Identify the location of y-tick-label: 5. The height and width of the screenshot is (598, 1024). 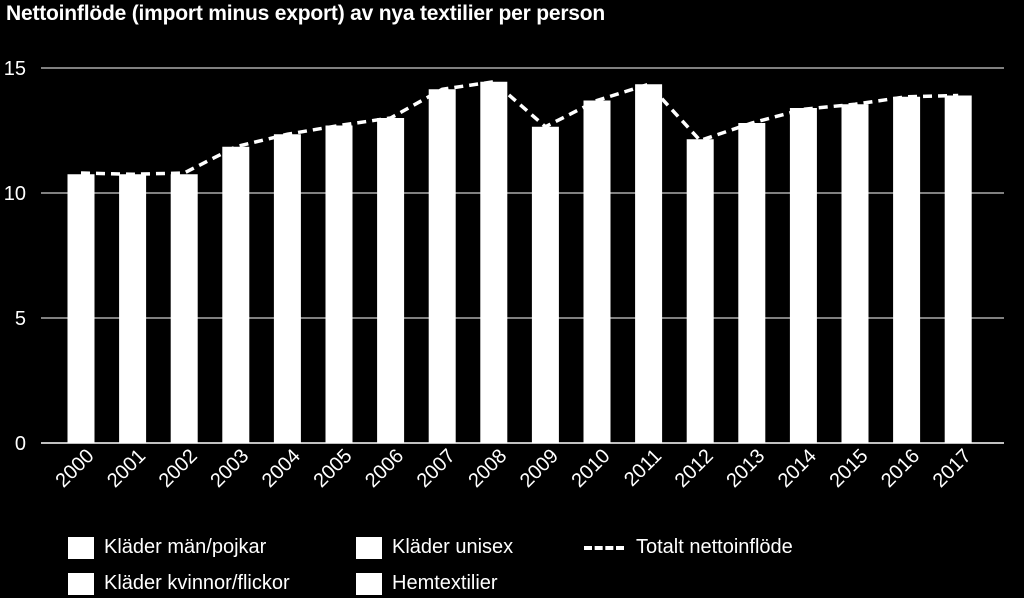
(20, 319).